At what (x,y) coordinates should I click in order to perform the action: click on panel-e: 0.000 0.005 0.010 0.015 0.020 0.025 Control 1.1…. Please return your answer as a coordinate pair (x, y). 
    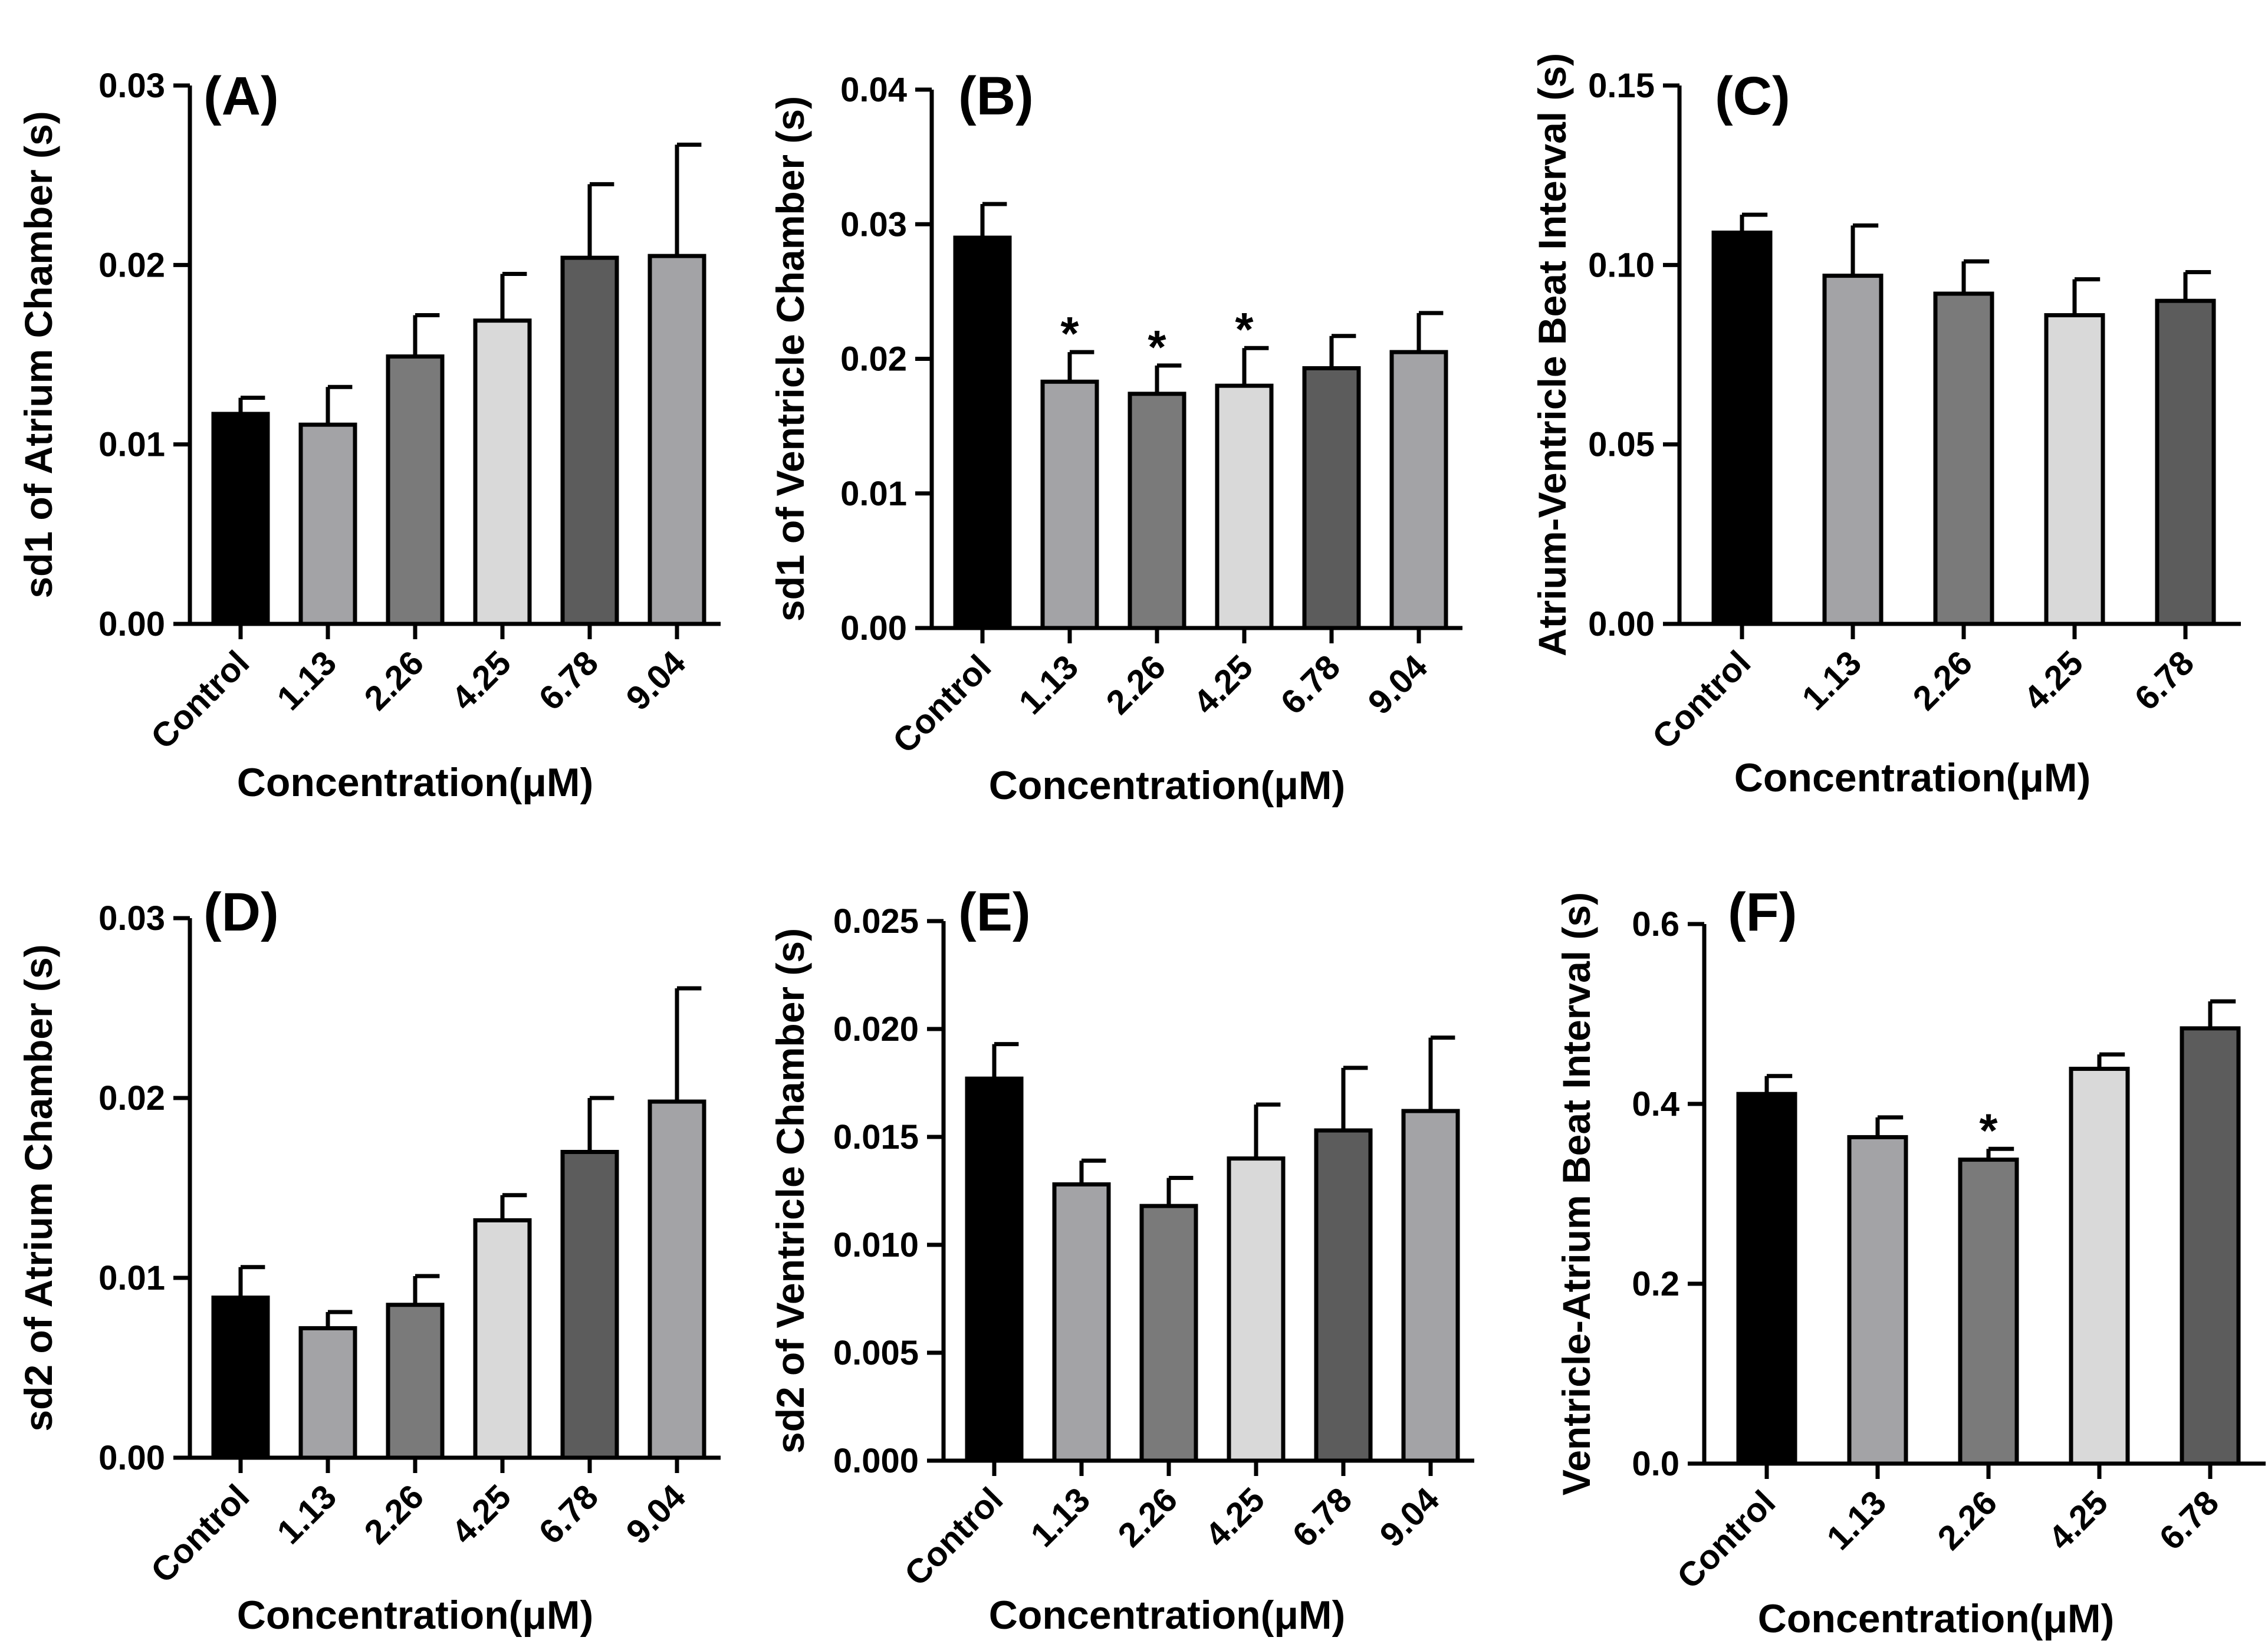
    Looking at the image, I should click on (1121, 1260).